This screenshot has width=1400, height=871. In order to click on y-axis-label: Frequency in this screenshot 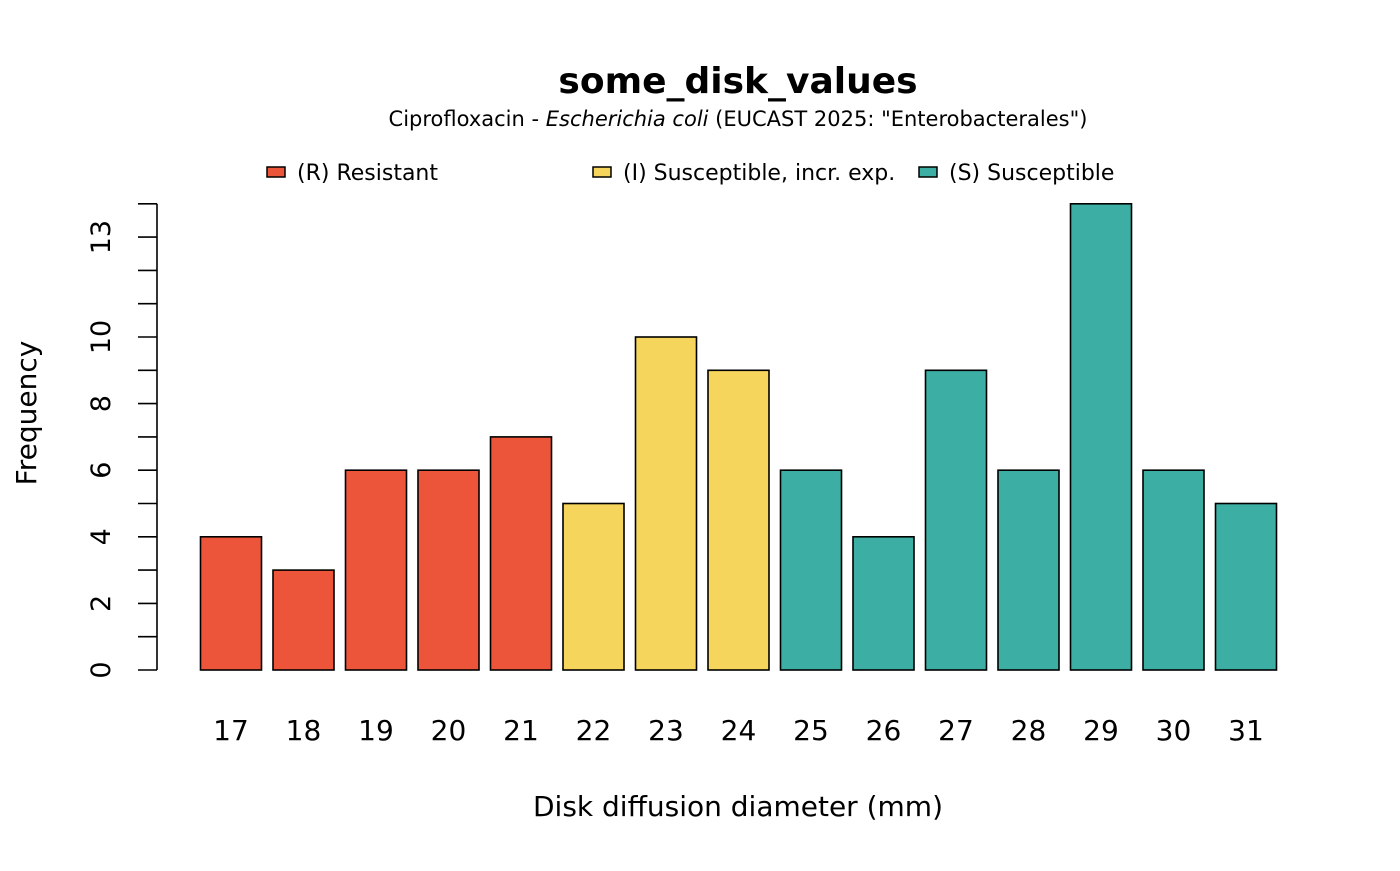, I will do `click(26, 413)`.